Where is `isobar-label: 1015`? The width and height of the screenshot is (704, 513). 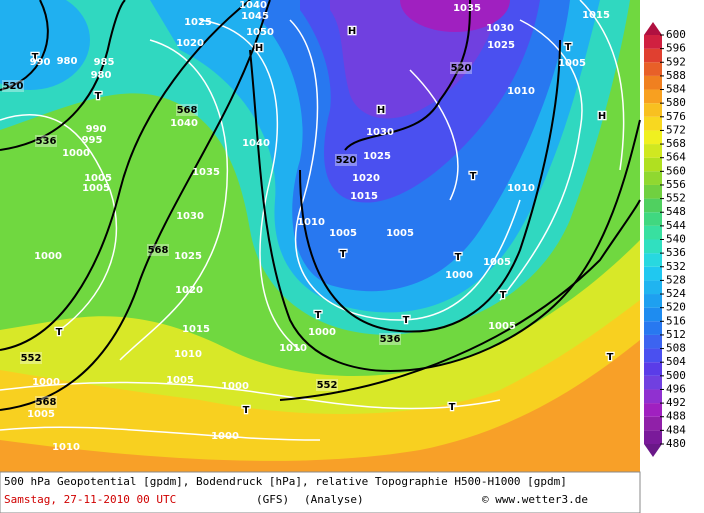
isobar-label: 1015 is located at coordinates (364, 196).